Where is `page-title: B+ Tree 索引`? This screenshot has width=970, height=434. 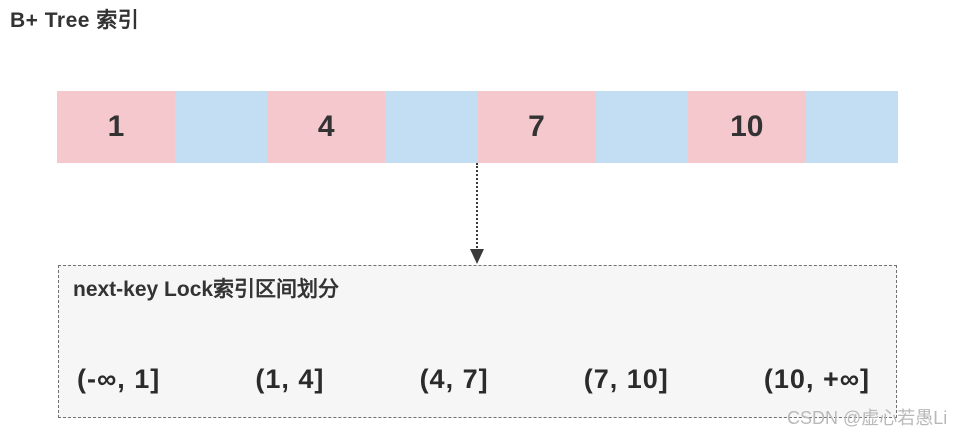 page-title: B+ Tree 索引 is located at coordinates (75, 20).